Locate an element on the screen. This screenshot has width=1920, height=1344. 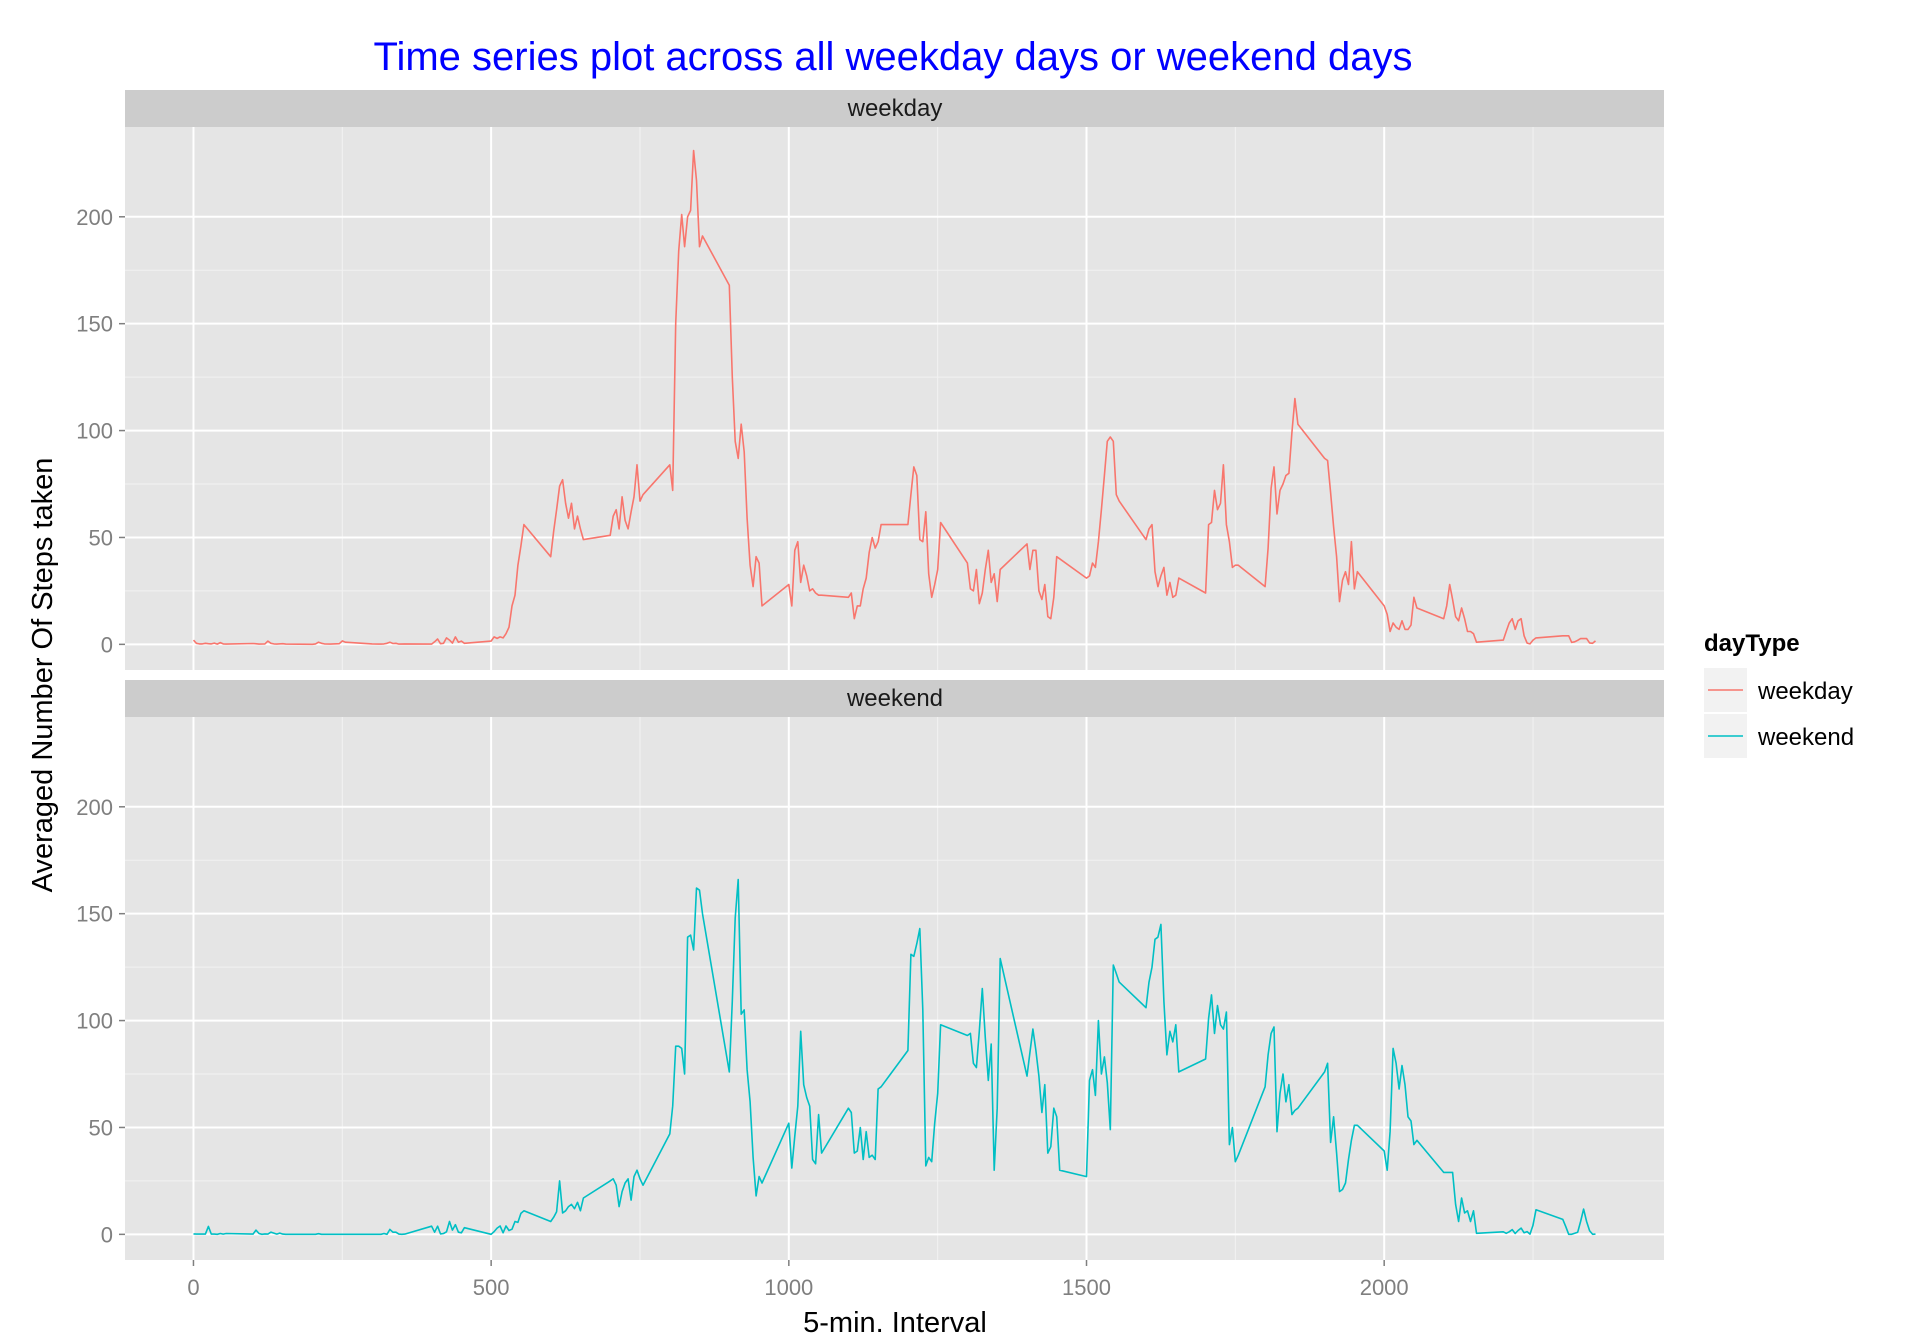
strip-weekend-label: weekend is located at coordinates (894, 698).